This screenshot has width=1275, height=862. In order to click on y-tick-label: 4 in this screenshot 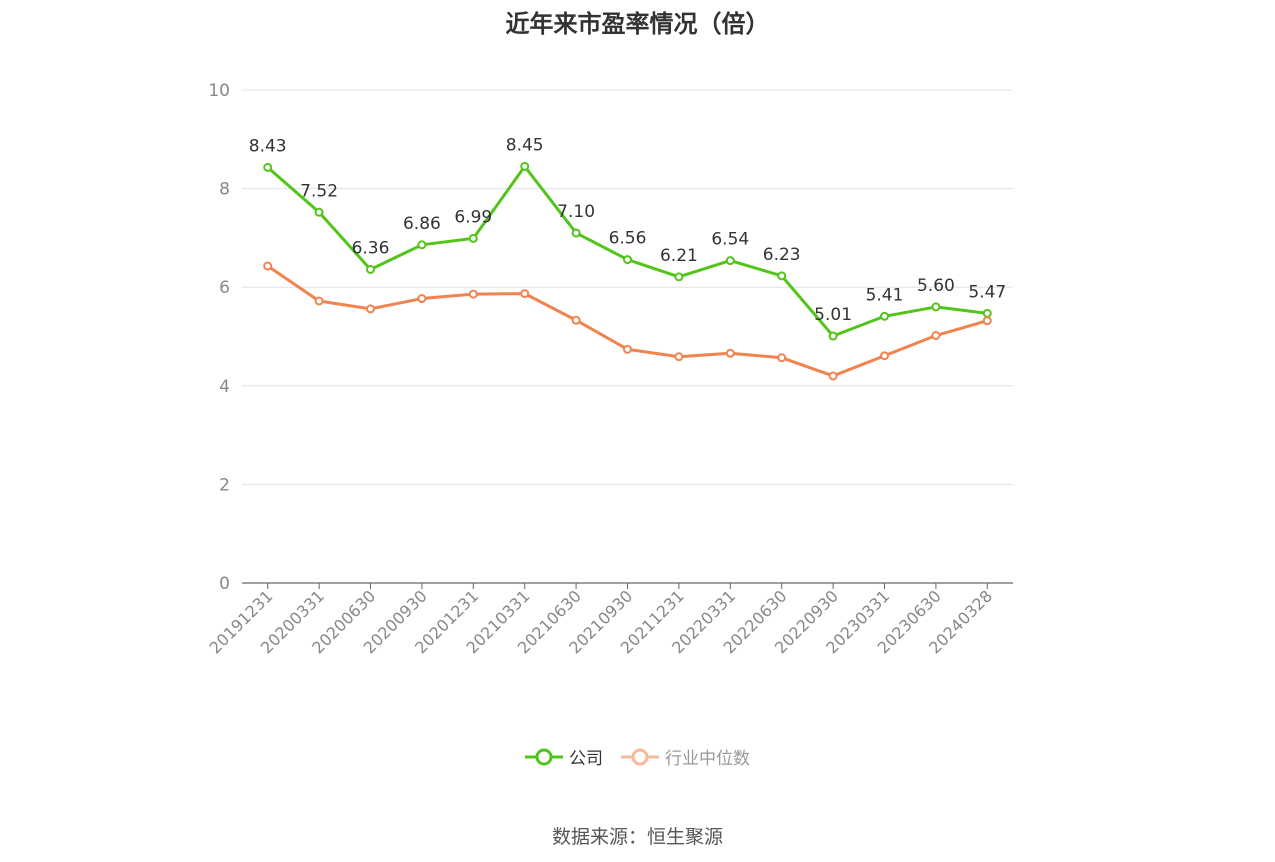, I will do `click(224, 387)`.